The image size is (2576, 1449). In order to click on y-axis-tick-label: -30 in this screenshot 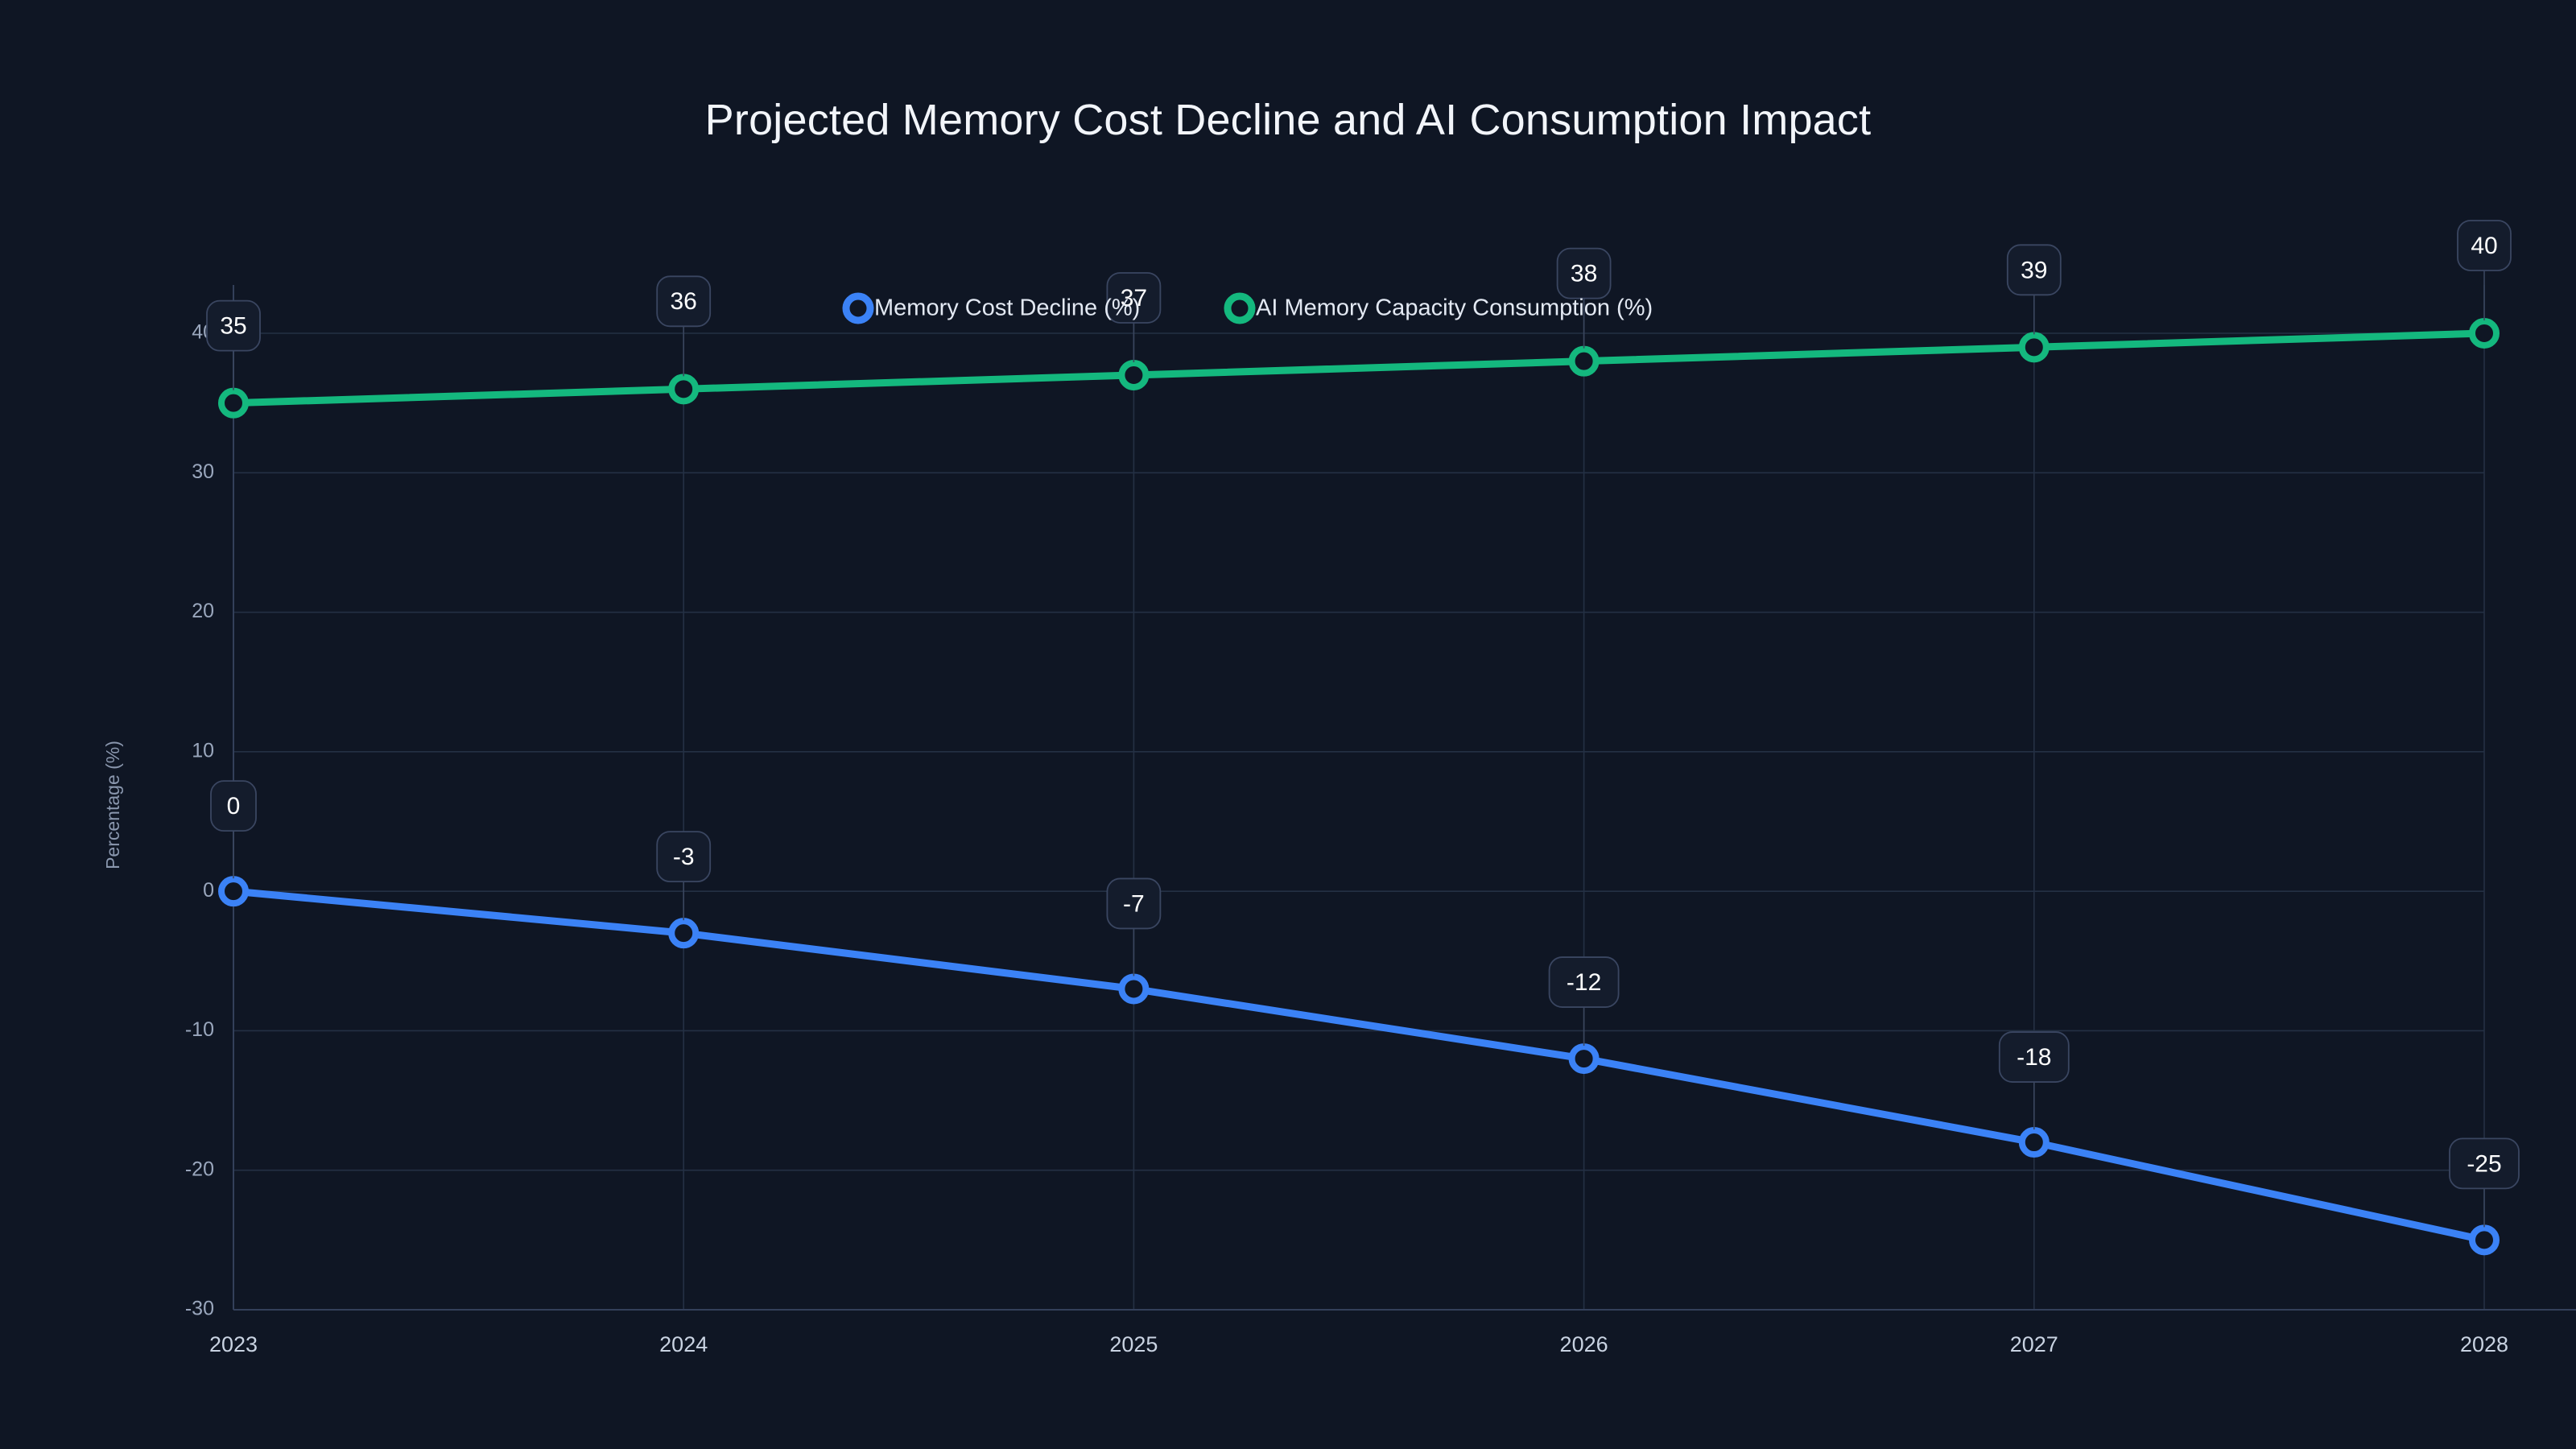, I will do `click(199, 1309)`.